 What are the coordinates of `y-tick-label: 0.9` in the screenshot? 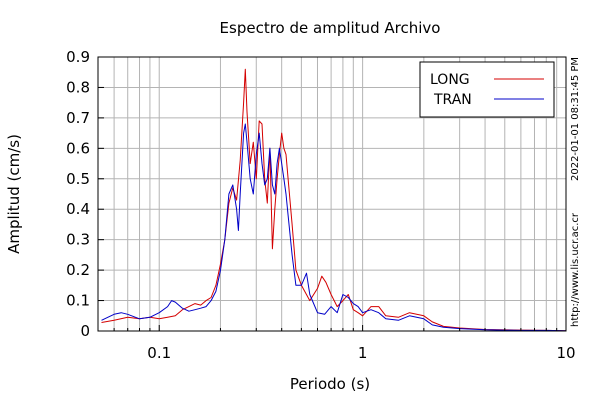 It's located at (78, 57).